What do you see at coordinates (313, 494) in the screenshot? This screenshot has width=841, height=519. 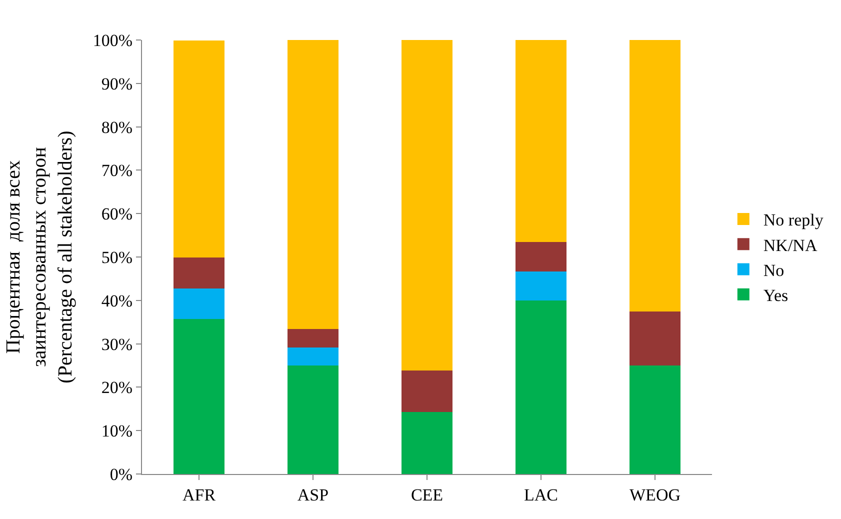 I see `x-tick-label: ASP` at bounding box center [313, 494].